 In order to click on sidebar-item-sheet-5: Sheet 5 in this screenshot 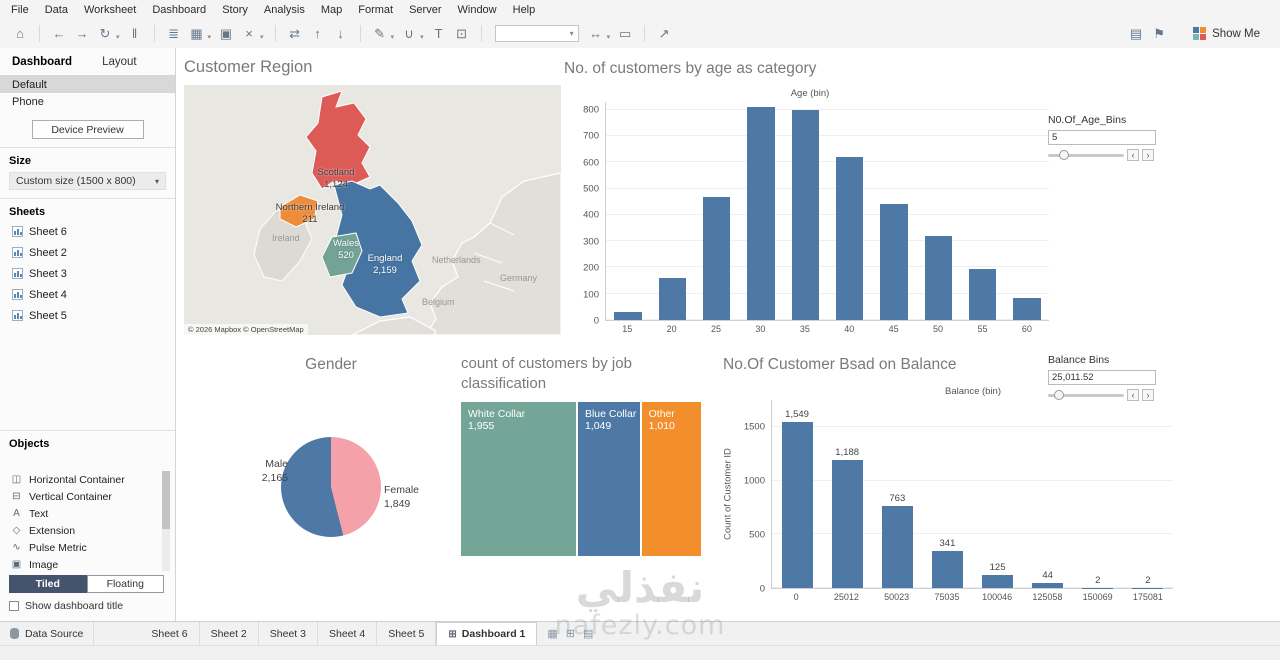, I will do `click(87, 315)`.